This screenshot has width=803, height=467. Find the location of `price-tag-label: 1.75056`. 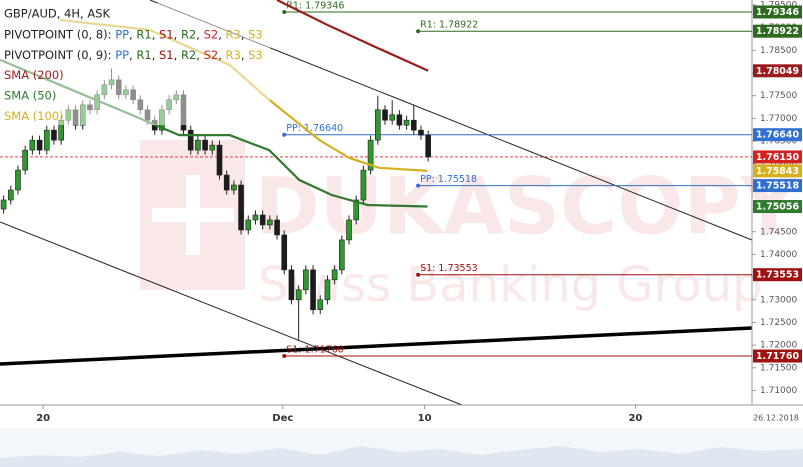

price-tag-label: 1.75056 is located at coordinates (778, 207).